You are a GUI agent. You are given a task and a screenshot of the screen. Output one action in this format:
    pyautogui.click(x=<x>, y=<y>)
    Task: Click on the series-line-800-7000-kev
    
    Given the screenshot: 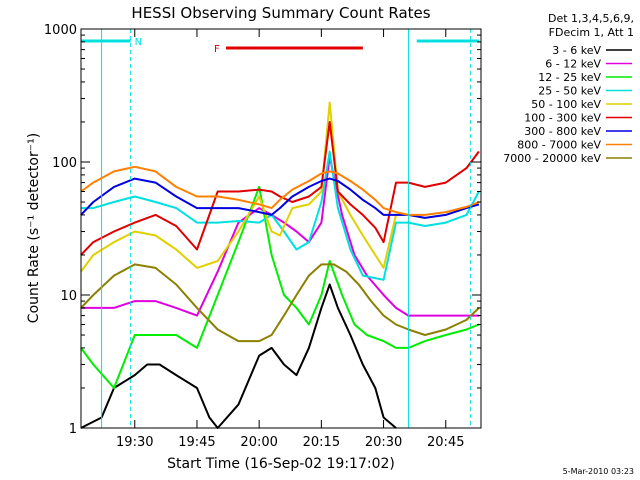 What is the action you would take?
    pyautogui.click(x=280, y=190)
    